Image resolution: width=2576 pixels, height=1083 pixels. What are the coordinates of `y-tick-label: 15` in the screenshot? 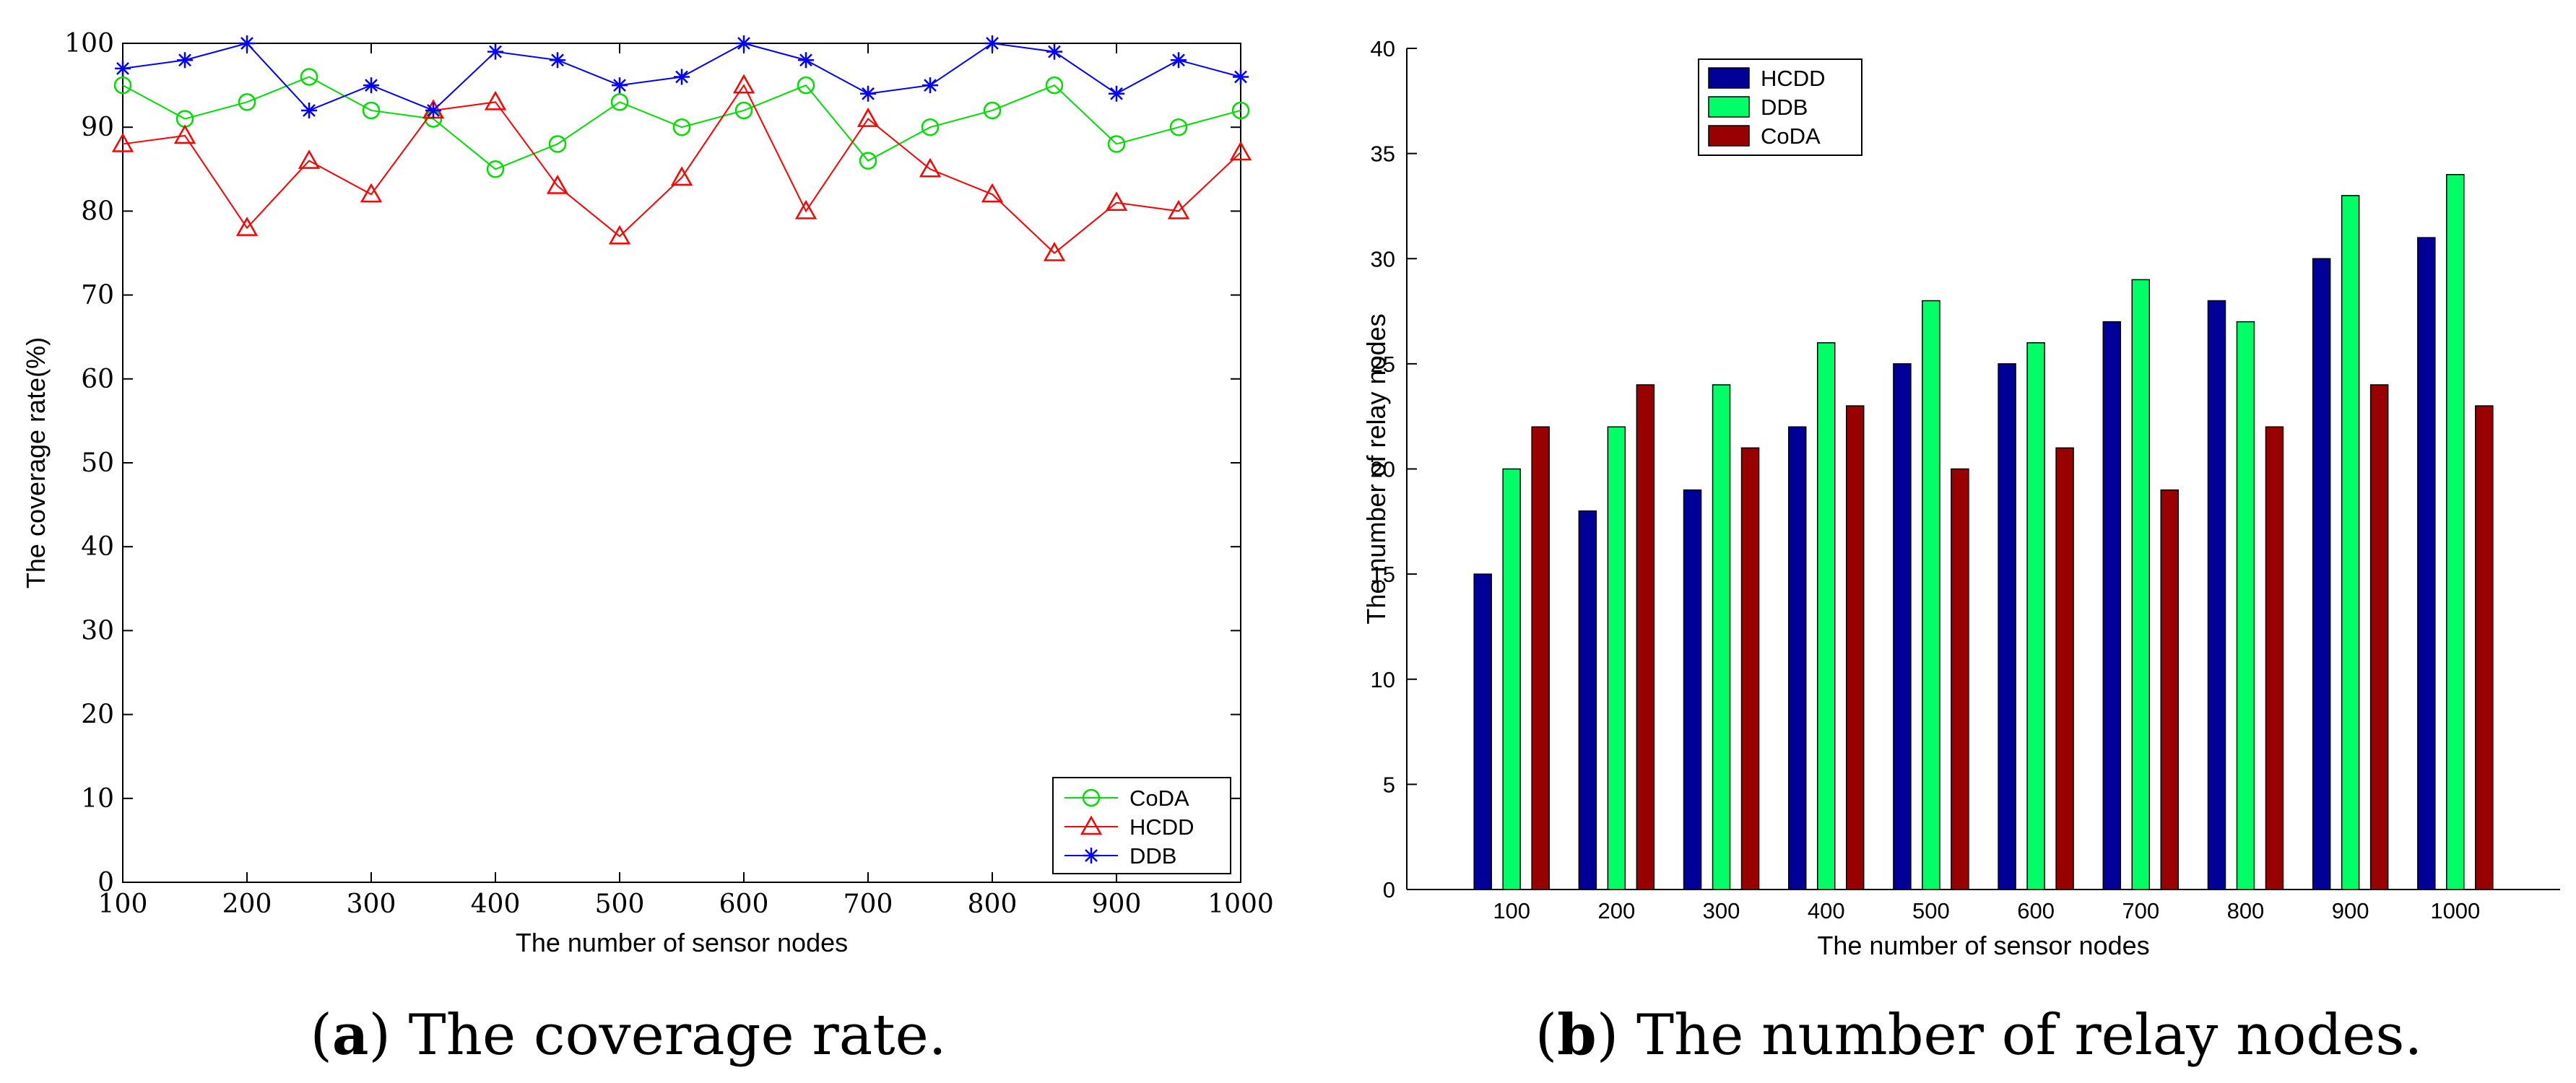 It's located at (1383, 574).